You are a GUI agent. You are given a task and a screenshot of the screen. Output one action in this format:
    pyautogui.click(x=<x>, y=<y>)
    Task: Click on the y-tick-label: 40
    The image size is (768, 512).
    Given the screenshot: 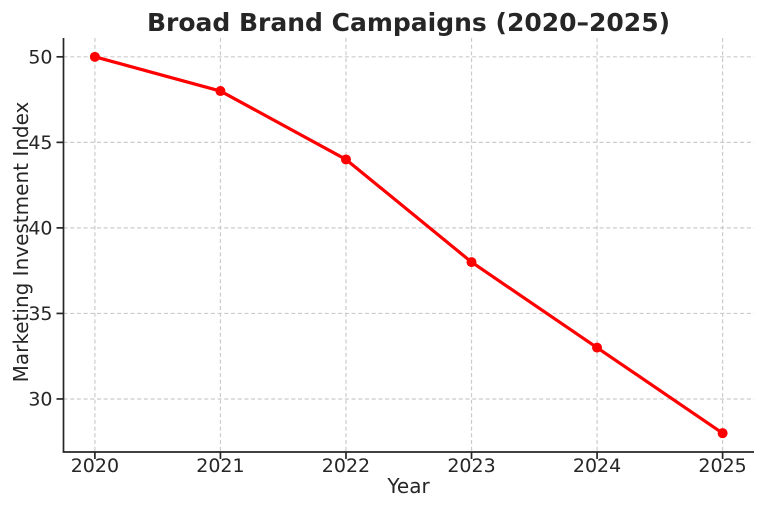 What is the action you would take?
    pyautogui.click(x=40, y=228)
    